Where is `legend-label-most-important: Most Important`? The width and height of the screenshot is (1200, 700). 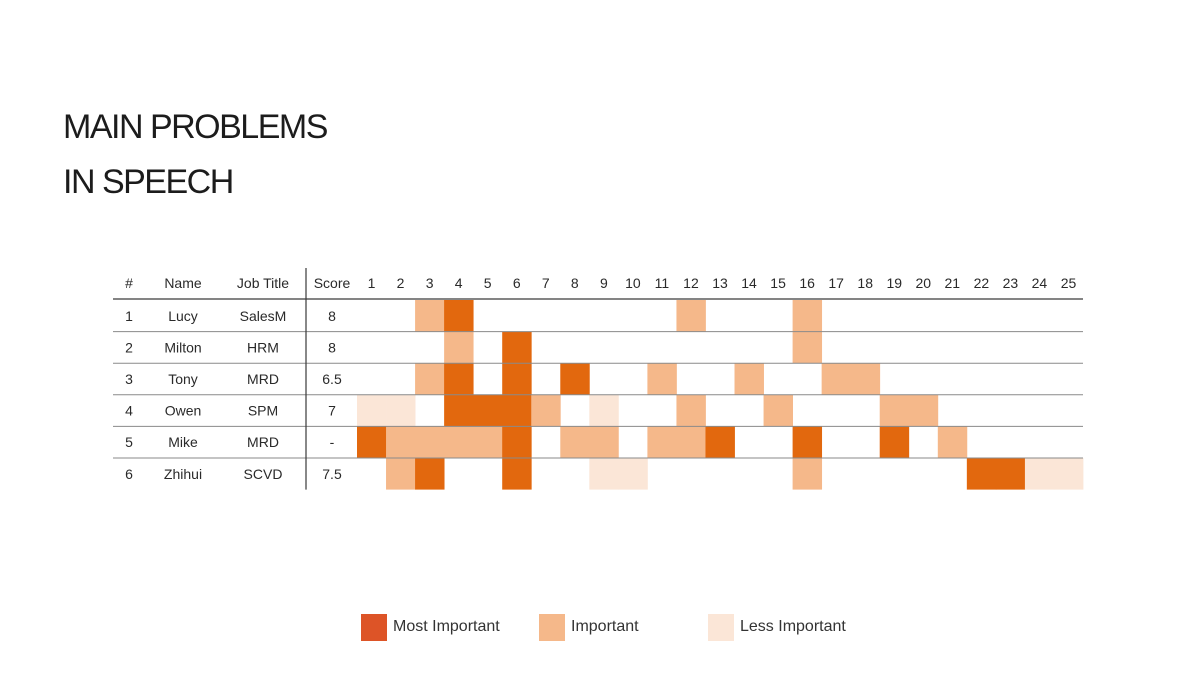 legend-label-most-important: Most Important is located at coordinates (446, 626).